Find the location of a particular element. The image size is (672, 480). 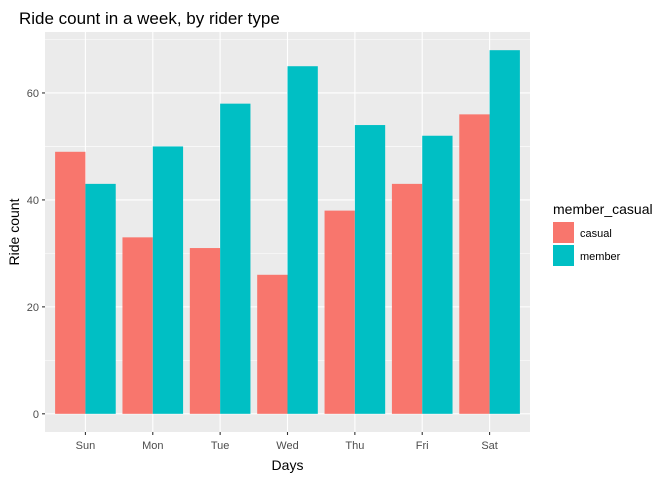

legend-label-casual: casual is located at coordinates (596, 234).